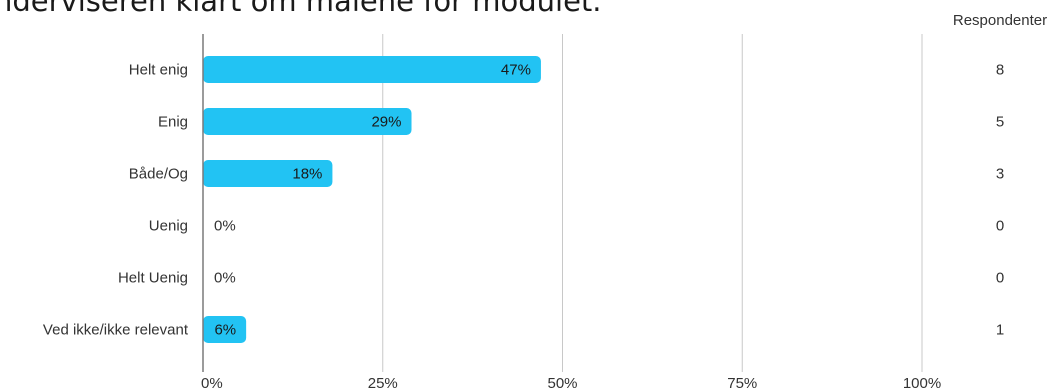 The height and width of the screenshot is (392, 1059). I want to click on category-label: Helt Uenig, so click(153, 278).